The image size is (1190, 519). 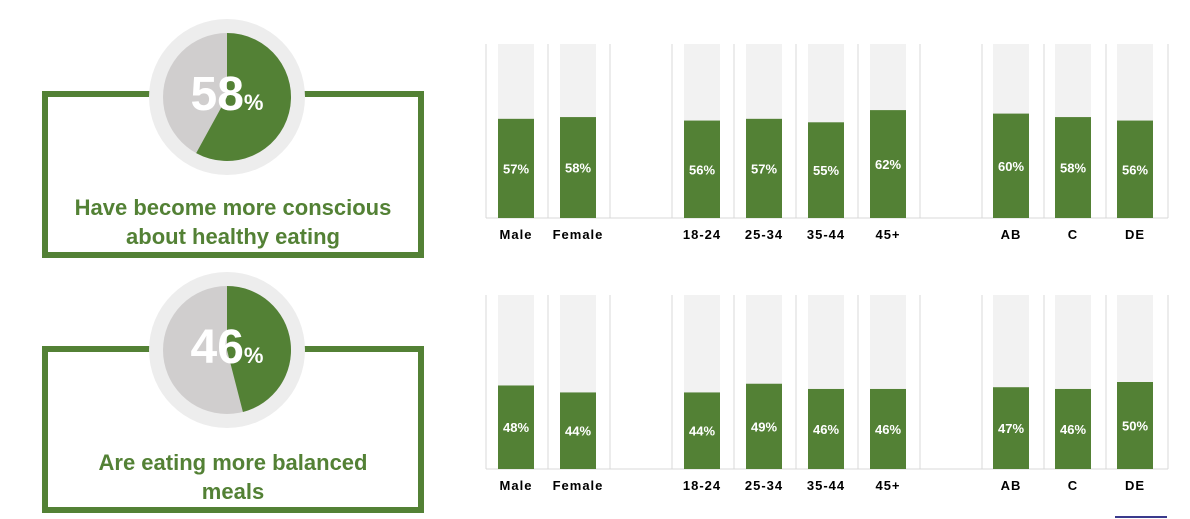 I want to click on donut-chart-1: 58%, so click(x=227, y=97).